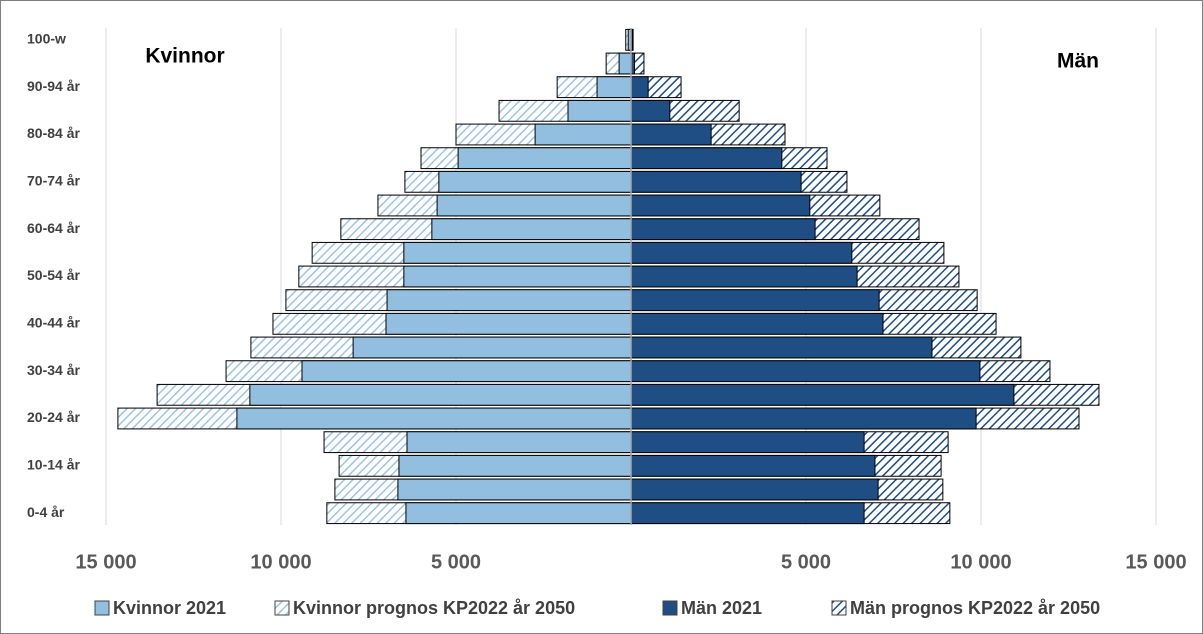 Image resolution: width=1203 pixels, height=634 pixels. I want to click on y-tick-label: 0-4 år, so click(46, 512).